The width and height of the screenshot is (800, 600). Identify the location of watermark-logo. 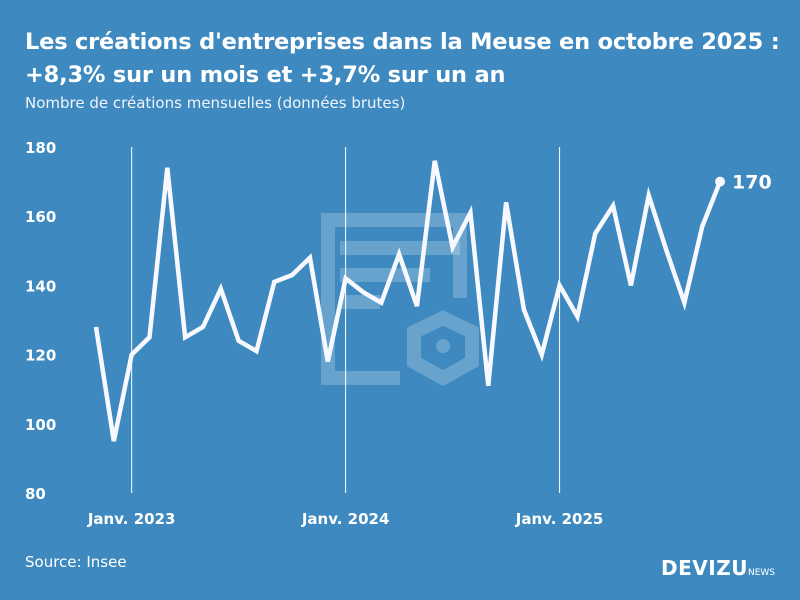
(400, 299).